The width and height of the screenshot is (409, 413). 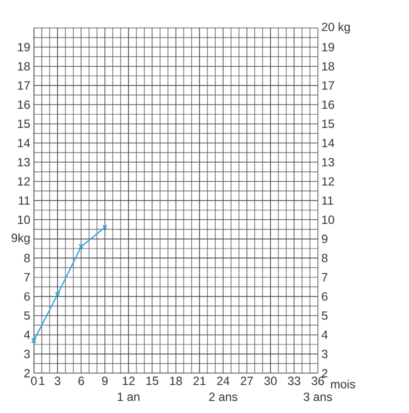 I want to click on x-tick-label: 27, so click(x=246, y=381).